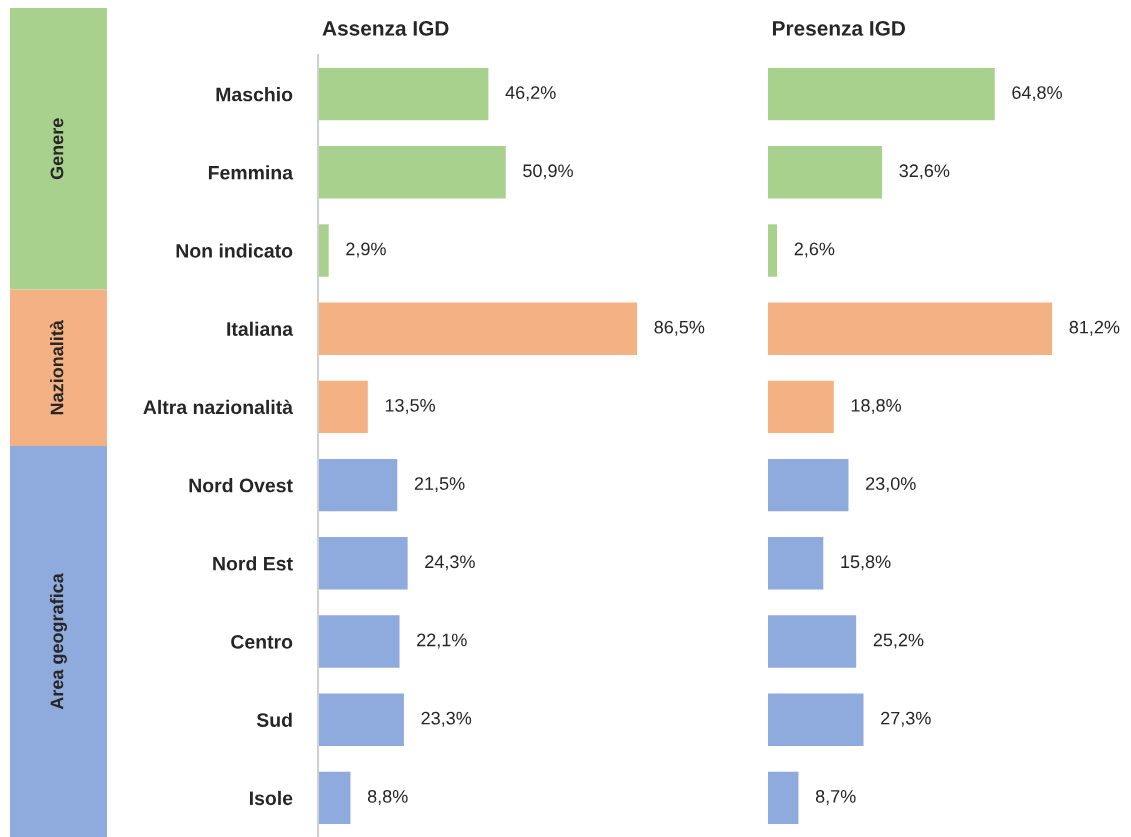 The image size is (1131, 837). What do you see at coordinates (274, 719) in the screenshot?
I see `y-tick-label: Sud` at bounding box center [274, 719].